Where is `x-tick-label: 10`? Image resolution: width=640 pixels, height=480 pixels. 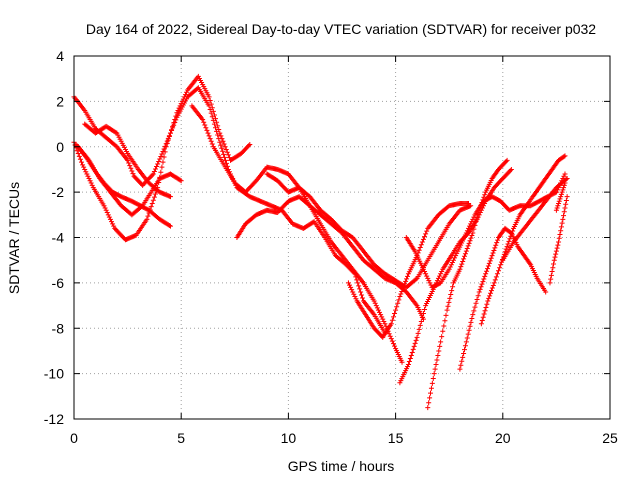 x-tick-label: 10 is located at coordinates (289, 438).